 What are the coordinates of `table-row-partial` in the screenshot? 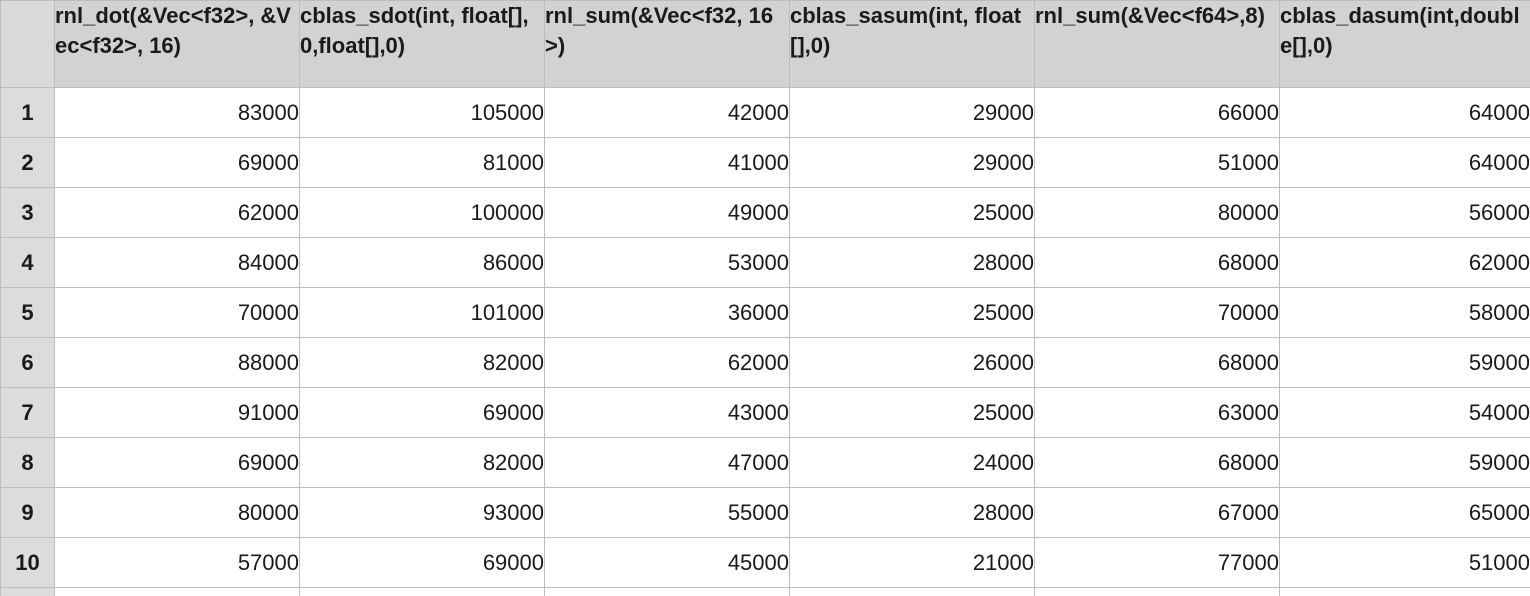 It's located at (765, 591).